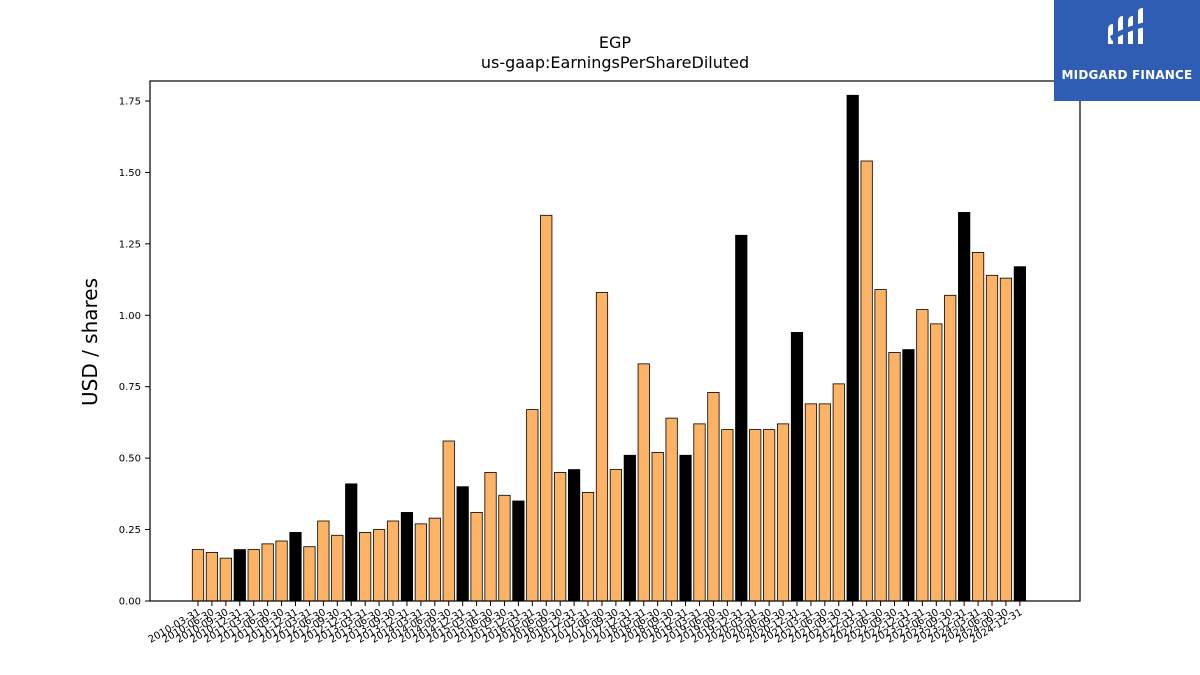 The width and height of the screenshot is (1200, 675). Describe the element at coordinates (1127, 50) in the screenshot. I see `brand-logo: MIDGARD FINANCE` at that location.